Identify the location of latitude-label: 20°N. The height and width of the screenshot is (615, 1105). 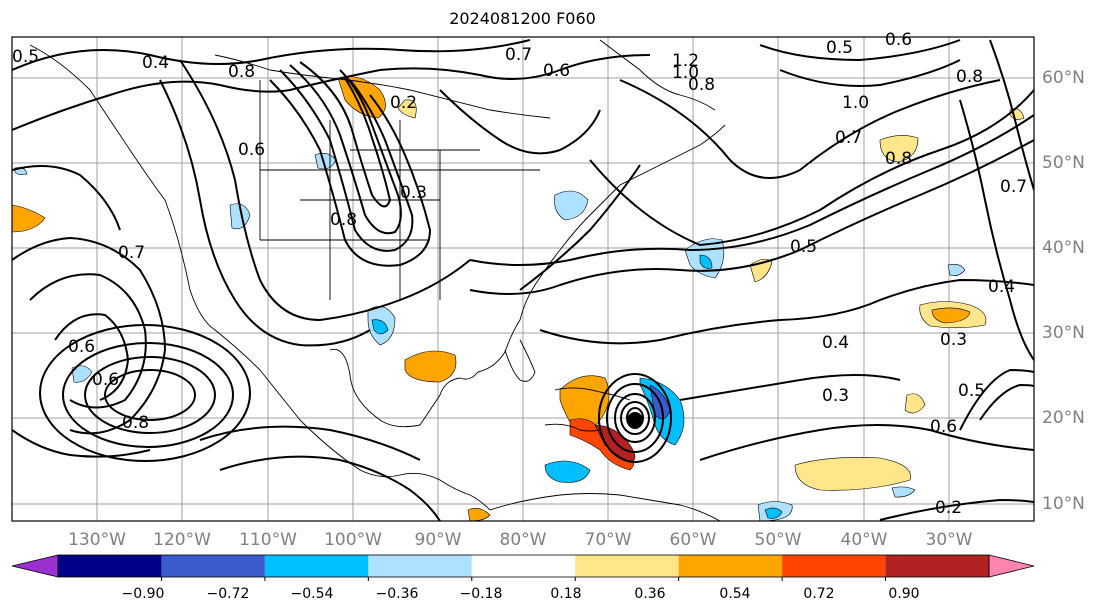
(1063, 418).